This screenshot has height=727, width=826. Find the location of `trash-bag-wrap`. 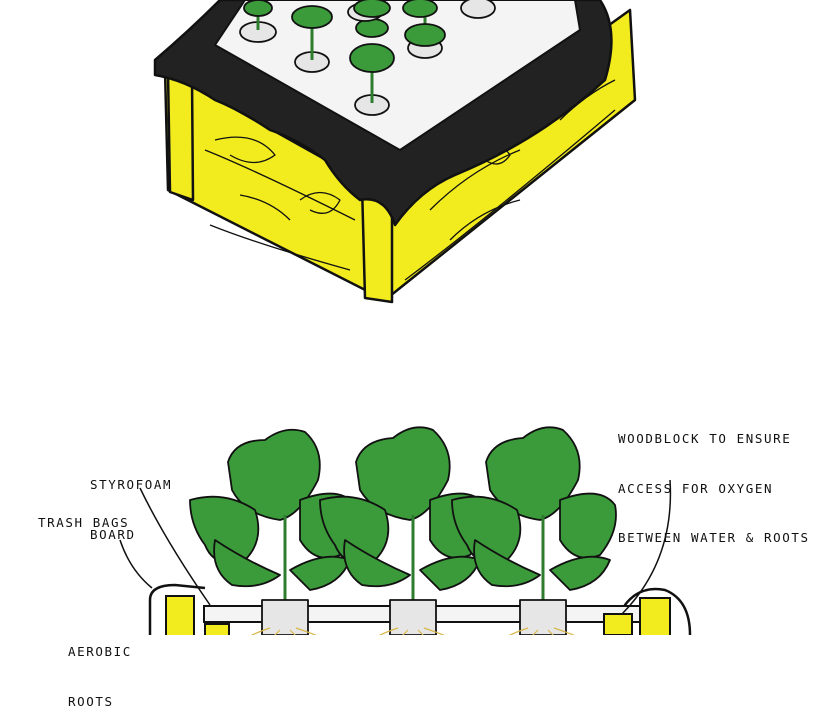

trash-bag-wrap is located at coordinates (177, 609).